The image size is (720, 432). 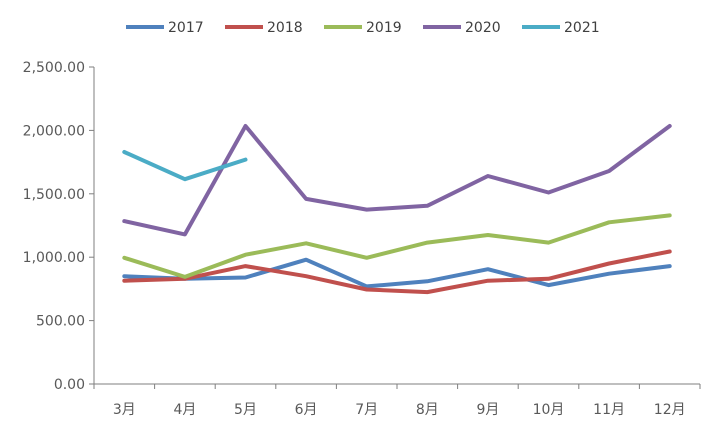 What do you see at coordinates (670, 410) in the screenshot?
I see `x-tick-label: 12月` at bounding box center [670, 410].